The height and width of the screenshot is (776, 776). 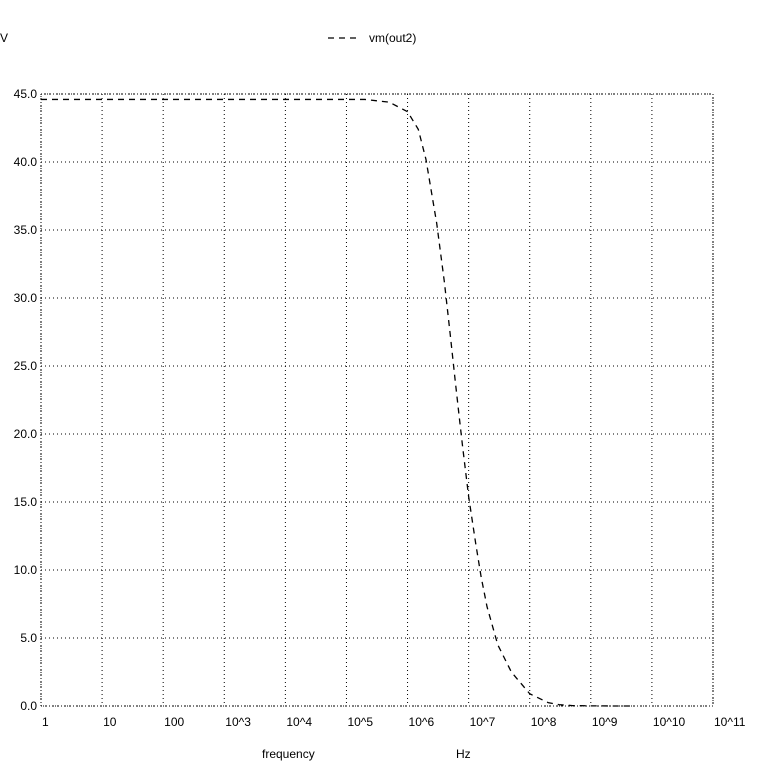 I want to click on x-tick-label: 10^3, so click(x=238, y=722).